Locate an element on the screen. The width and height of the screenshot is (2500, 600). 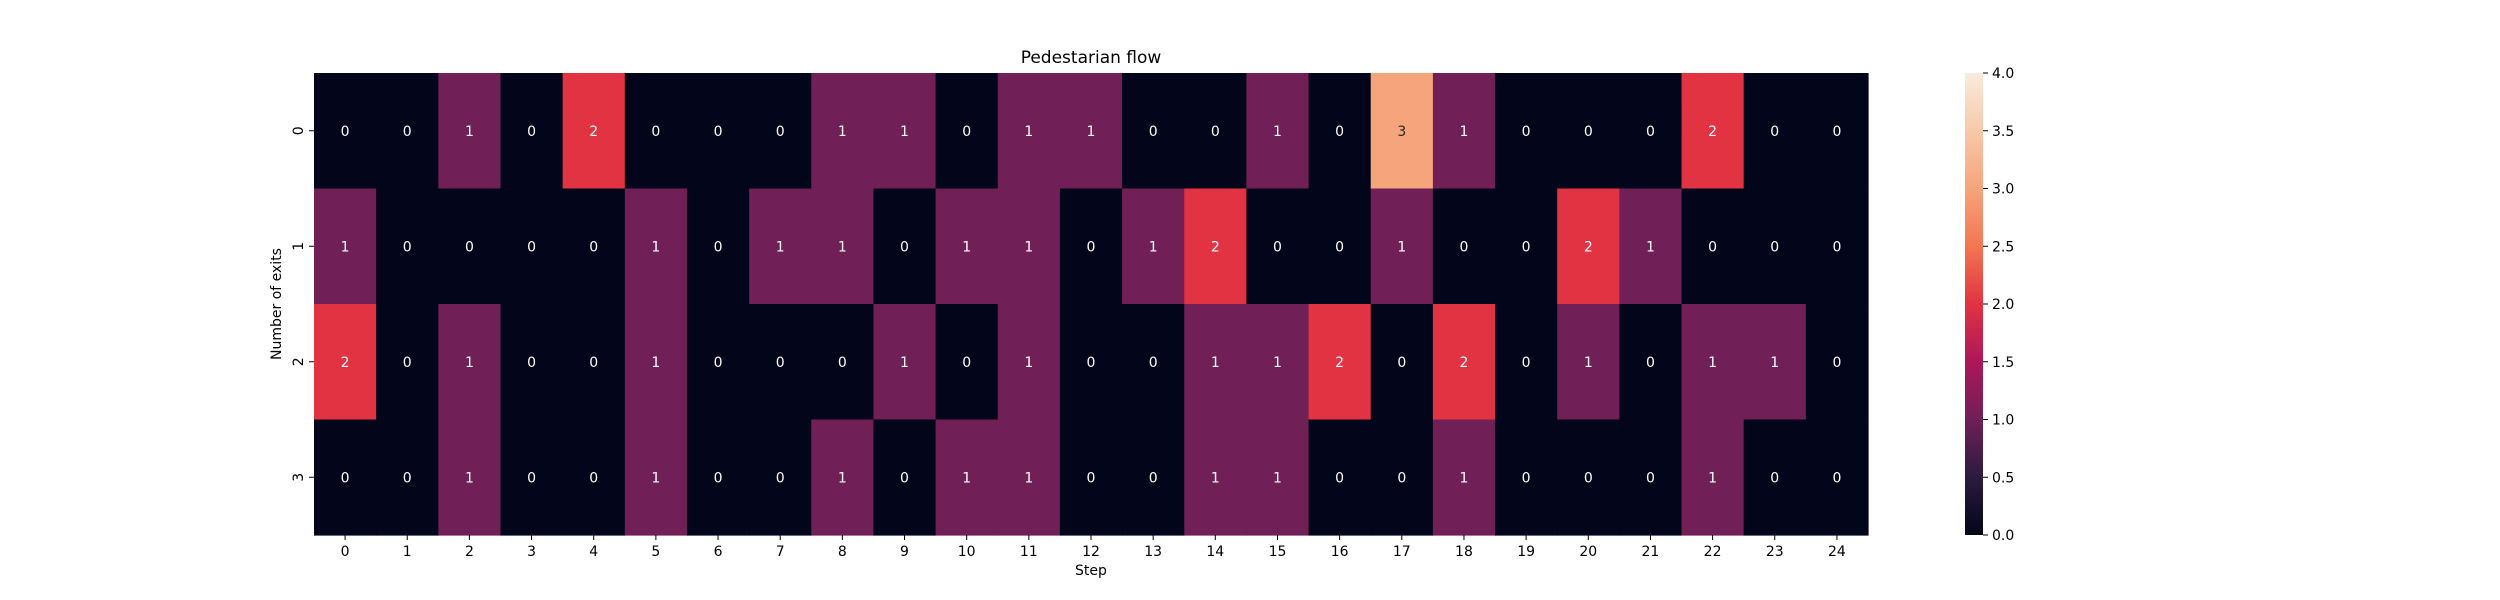
heatmap-cell-r3-c8 is located at coordinates (843, 477).